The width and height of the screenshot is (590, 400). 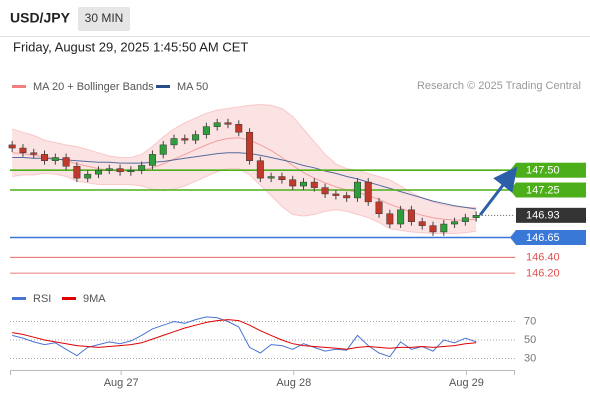 I want to click on forecast-arrow, so click(x=498, y=191).